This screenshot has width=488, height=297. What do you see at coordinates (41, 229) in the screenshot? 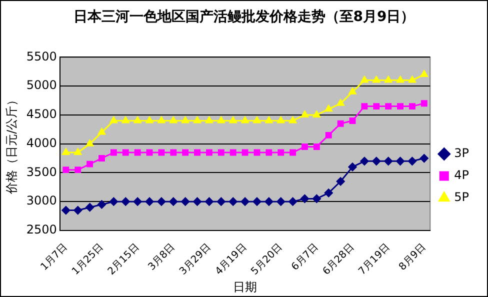
I see `y-tick-label: 2500` at bounding box center [41, 229].